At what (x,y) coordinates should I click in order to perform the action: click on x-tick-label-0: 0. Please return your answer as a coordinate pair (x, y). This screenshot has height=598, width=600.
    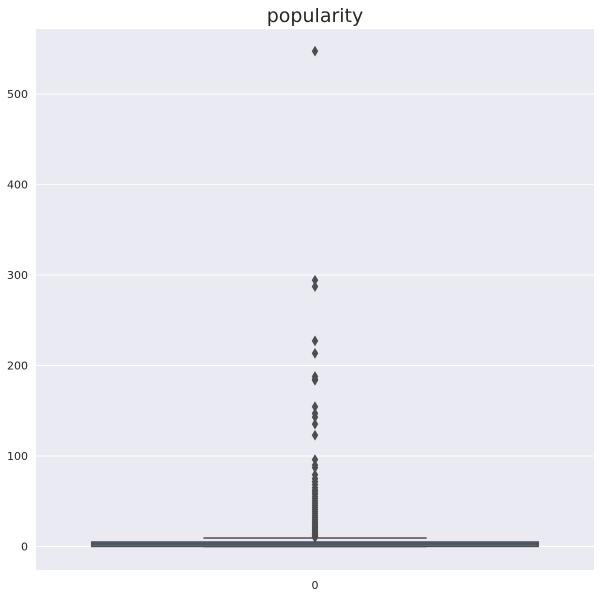
    Looking at the image, I should click on (315, 585).